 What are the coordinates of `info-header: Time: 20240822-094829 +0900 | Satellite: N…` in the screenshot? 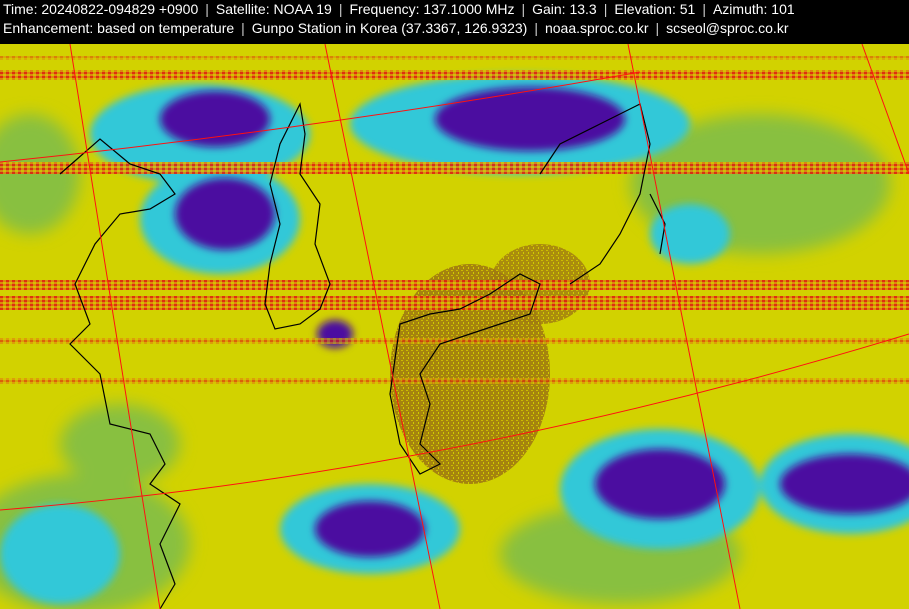 It's located at (454, 22).